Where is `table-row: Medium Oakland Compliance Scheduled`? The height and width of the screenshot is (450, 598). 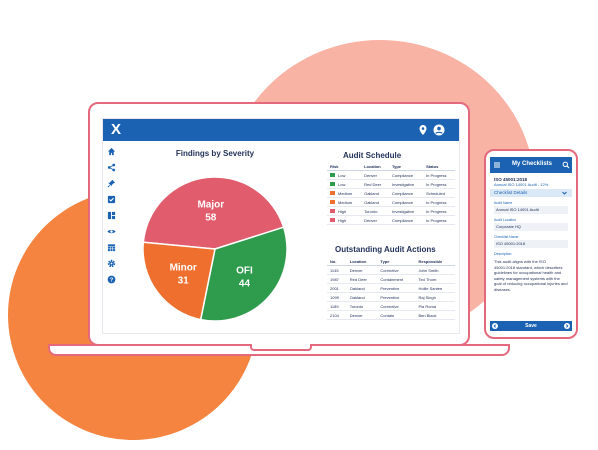
table-row: Medium Oakland Compliance Scheduled is located at coordinates (391, 193).